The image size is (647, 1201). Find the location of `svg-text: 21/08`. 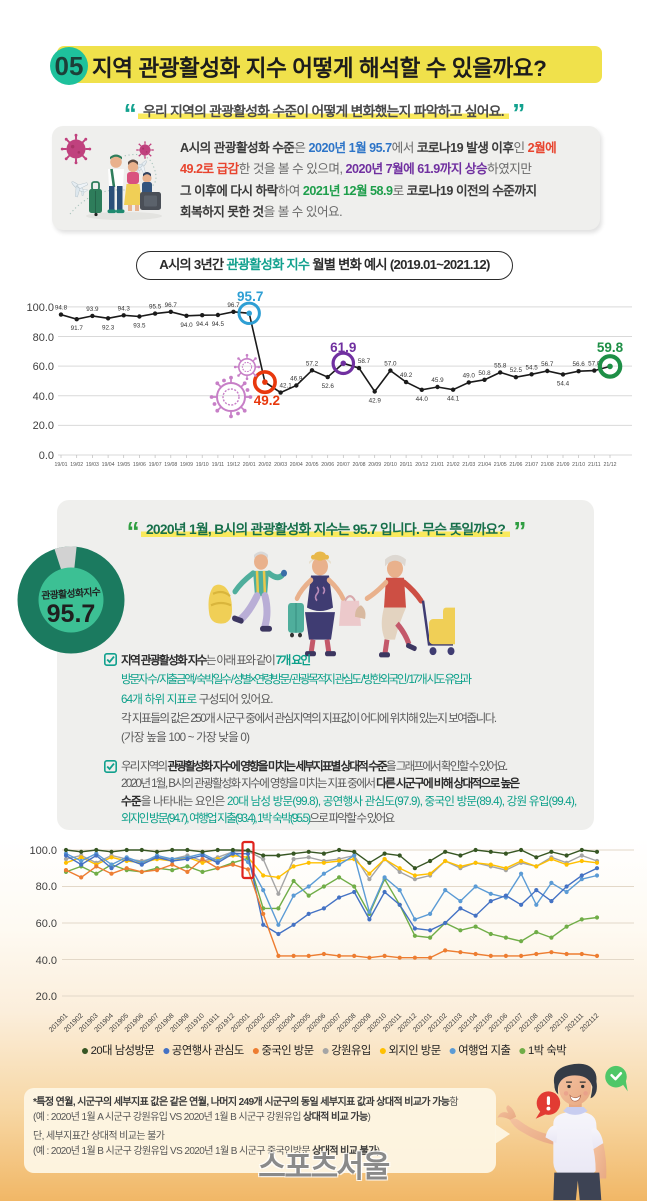

svg-text: 21/08 is located at coordinates (547, 465).